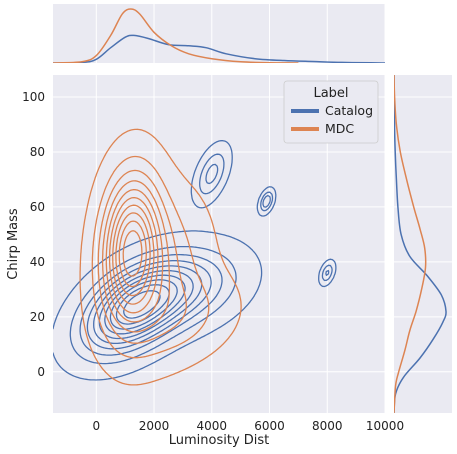 This screenshot has width=457, height=454. I want to click on x-tick-label: 6000, so click(269, 426).